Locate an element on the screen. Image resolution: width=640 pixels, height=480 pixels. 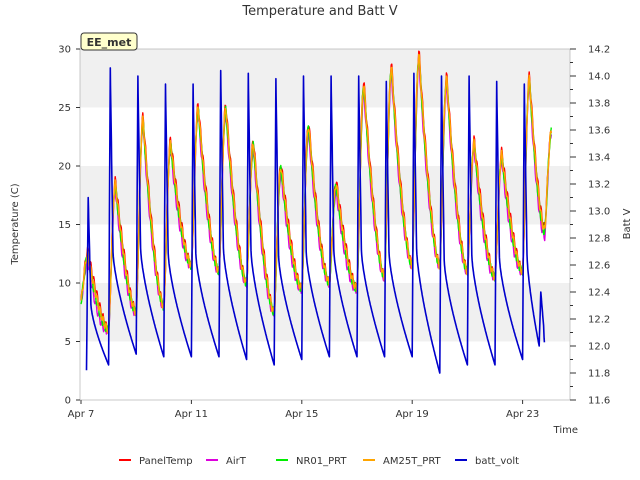
y-right-tick-label: 13.4 is located at coordinates (599, 158).